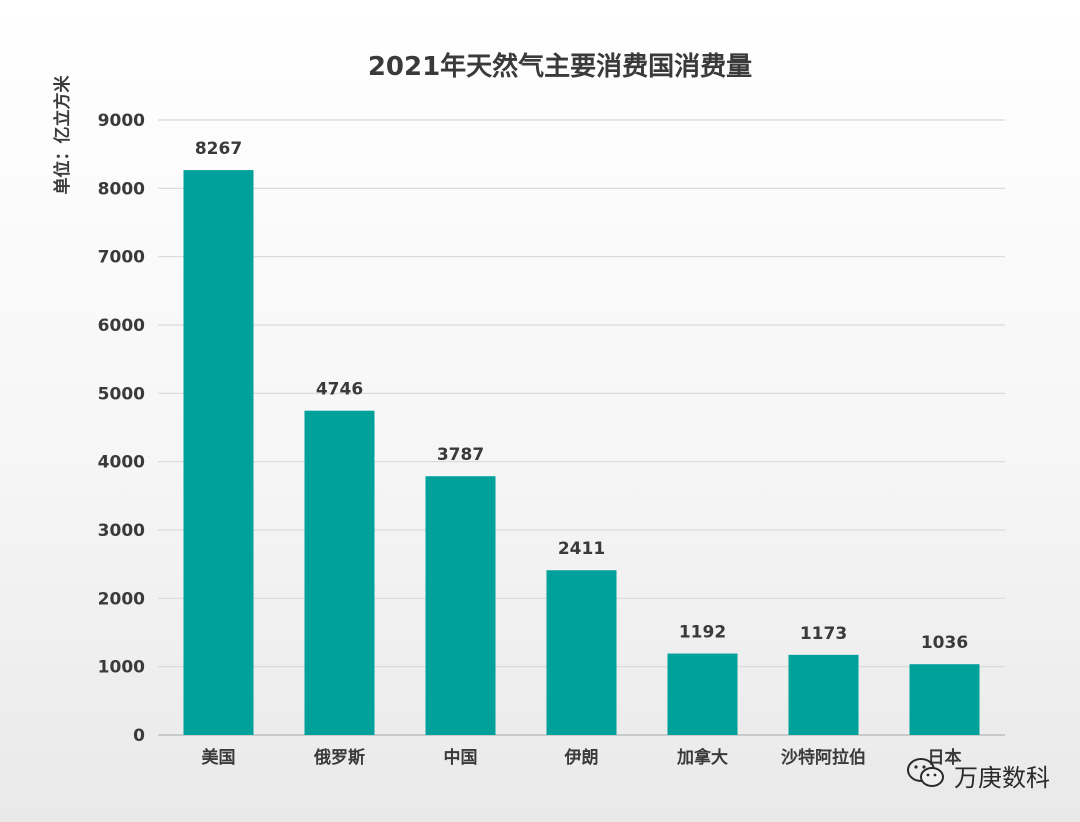 This screenshot has width=1080, height=822. Describe the element at coordinates (581, 549) in the screenshot. I see `data-label: 2411` at that location.